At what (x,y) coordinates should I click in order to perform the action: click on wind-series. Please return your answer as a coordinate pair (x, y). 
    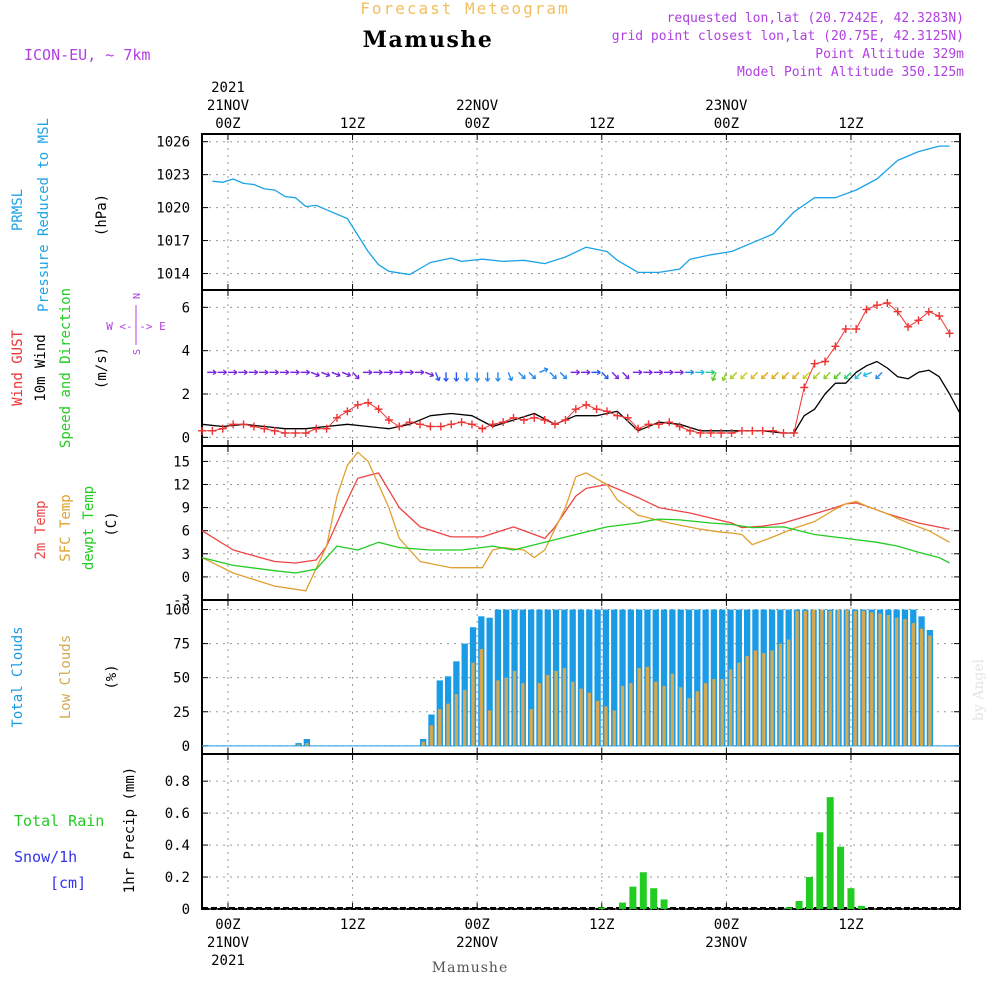
    Looking at the image, I should click on (579, 368).